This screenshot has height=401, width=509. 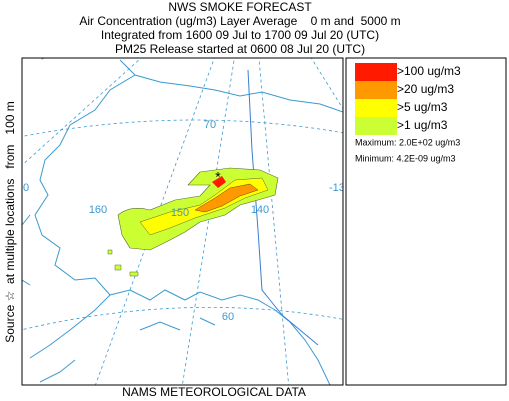 What do you see at coordinates (228, 317) in the screenshot?
I see `grid-label: 60` at bounding box center [228, 317].